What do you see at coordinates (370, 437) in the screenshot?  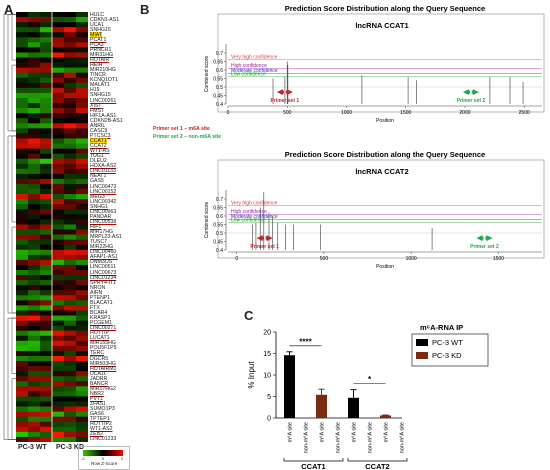 I see `x-tick-label: non-m⁶A site` at bounding box center [370, 437].